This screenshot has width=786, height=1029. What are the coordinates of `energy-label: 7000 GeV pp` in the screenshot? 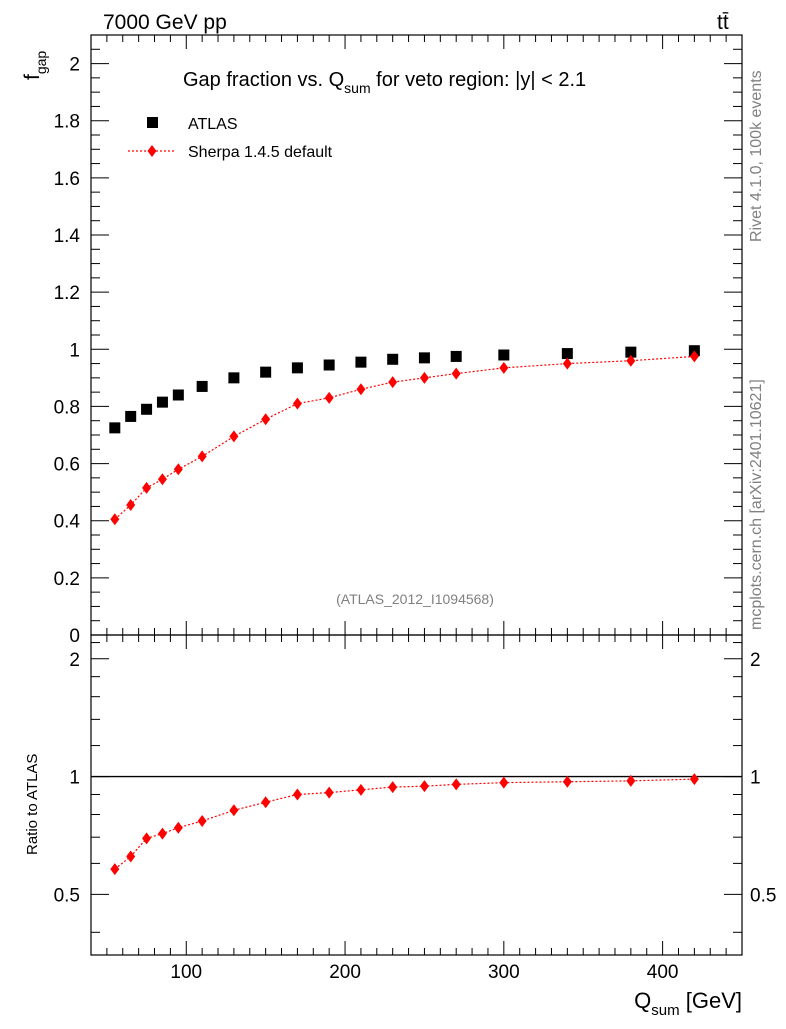 It's located at (165, 22).